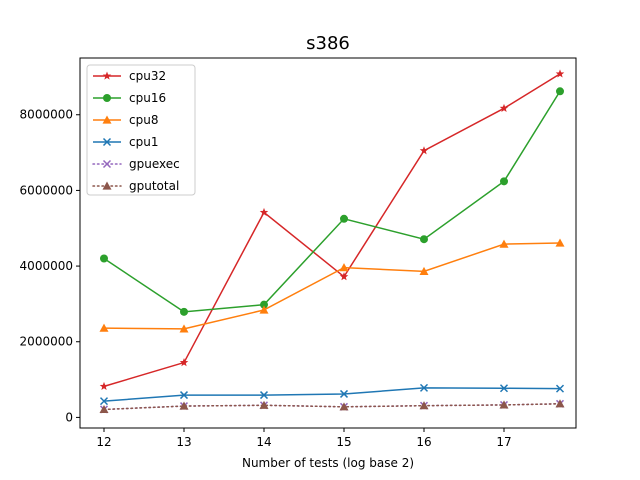 This screenshot has width=640, height=480. Describe the element at coordinates (143, 120) in the screenshot. I see `legend-label: cpu8` at that location.